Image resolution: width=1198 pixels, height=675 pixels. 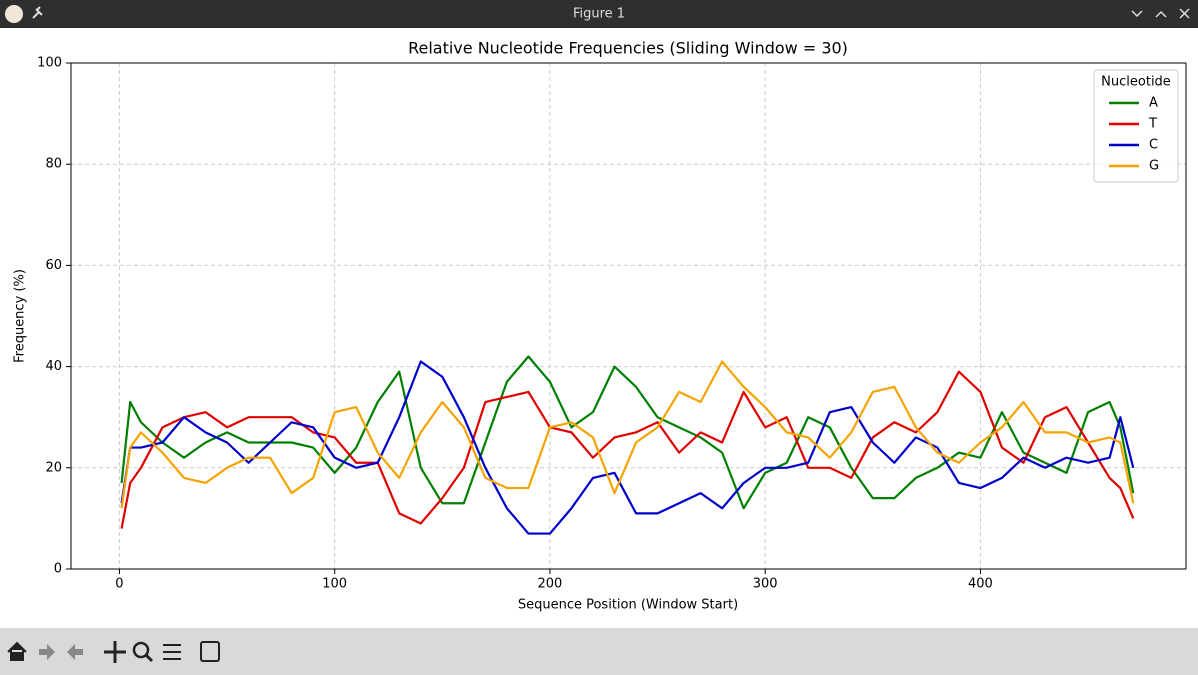 I want to click on back-button, so click(x=47, y=652).